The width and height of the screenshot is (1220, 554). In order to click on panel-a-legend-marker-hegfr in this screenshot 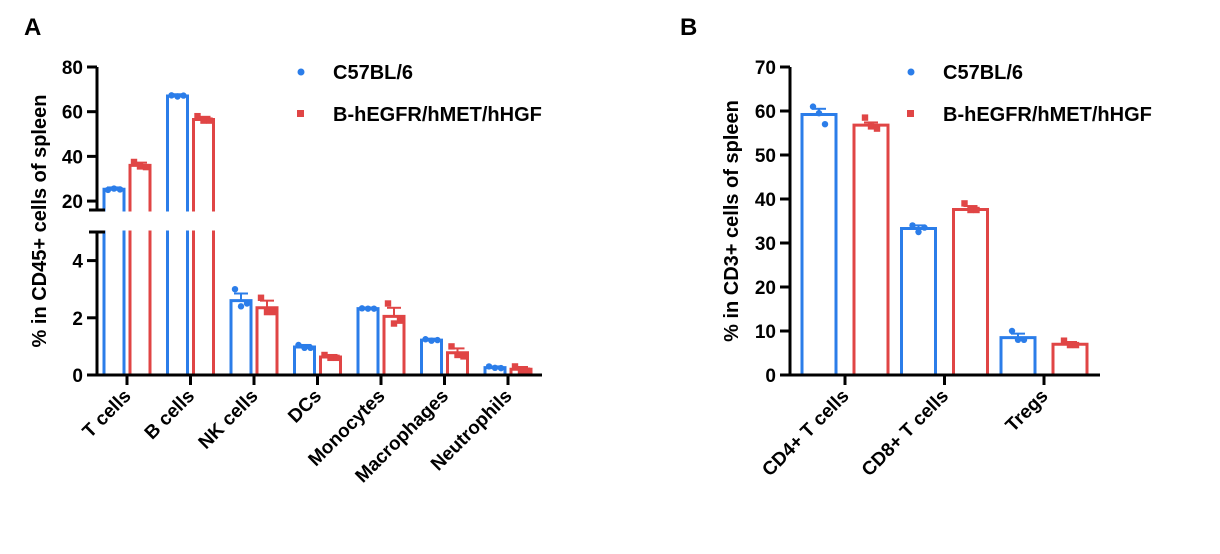, I will do `click(300, 113)`.